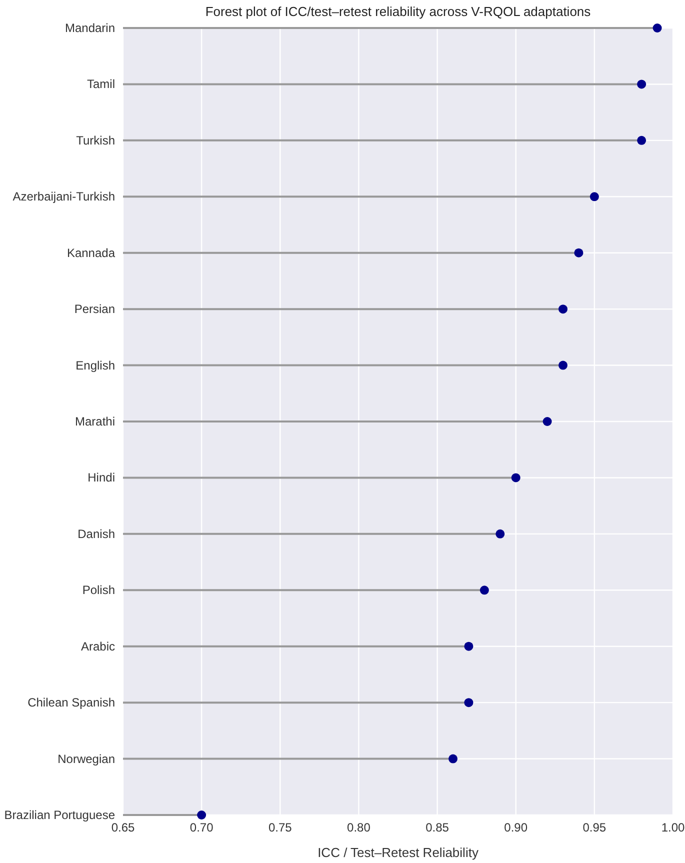 This screenshot has width=685, height=863. I want to click on y-tick-label: Chilean Spanish, so click(71, 703).